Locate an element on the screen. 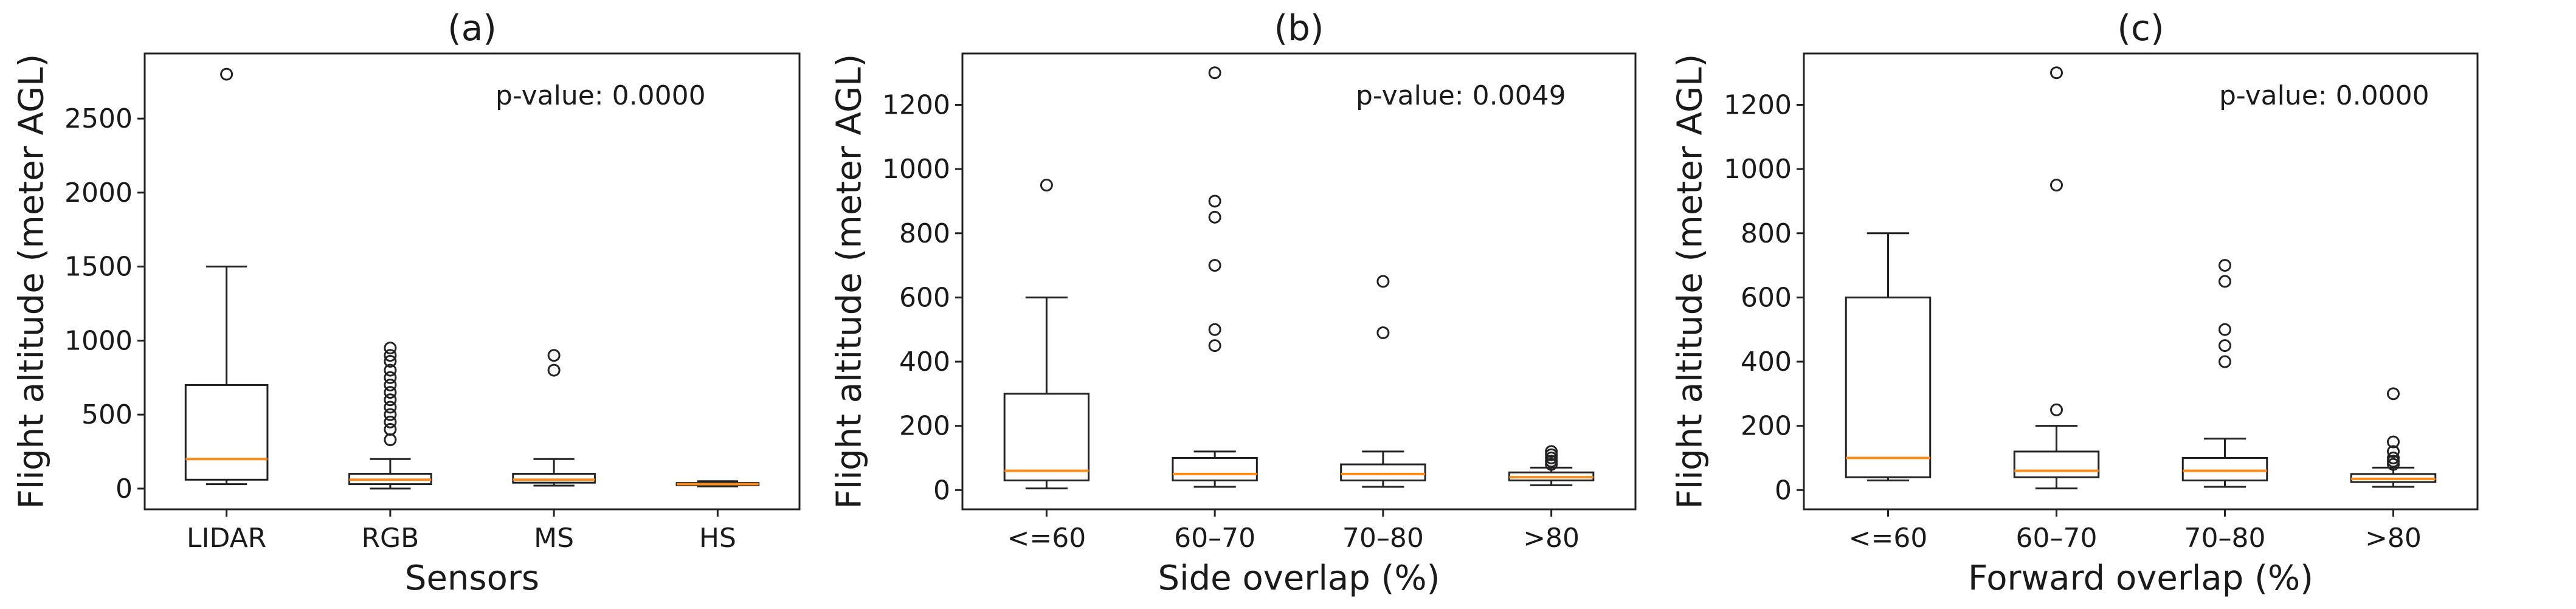 This screenshot has height=609, width=2576. x-axis-label: Sensors is located at coordinates (472, 578).